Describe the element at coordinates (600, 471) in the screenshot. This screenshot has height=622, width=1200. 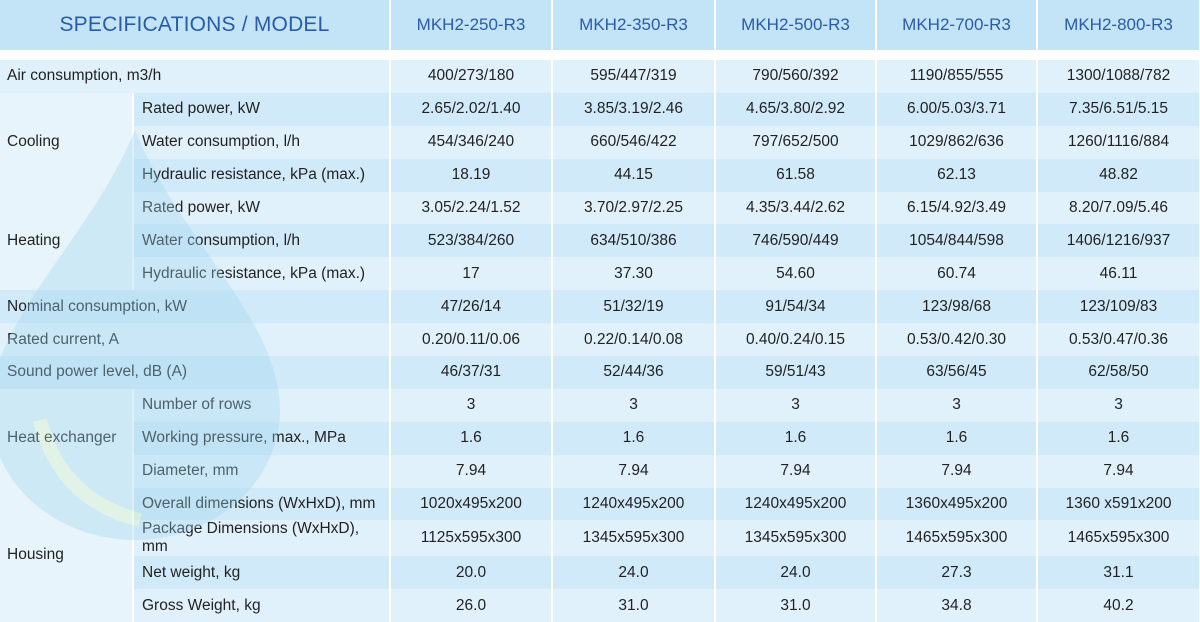
I see `table-row: Diameter, mm 7.94 7.94 7.94 7.94 7.94` at that location.